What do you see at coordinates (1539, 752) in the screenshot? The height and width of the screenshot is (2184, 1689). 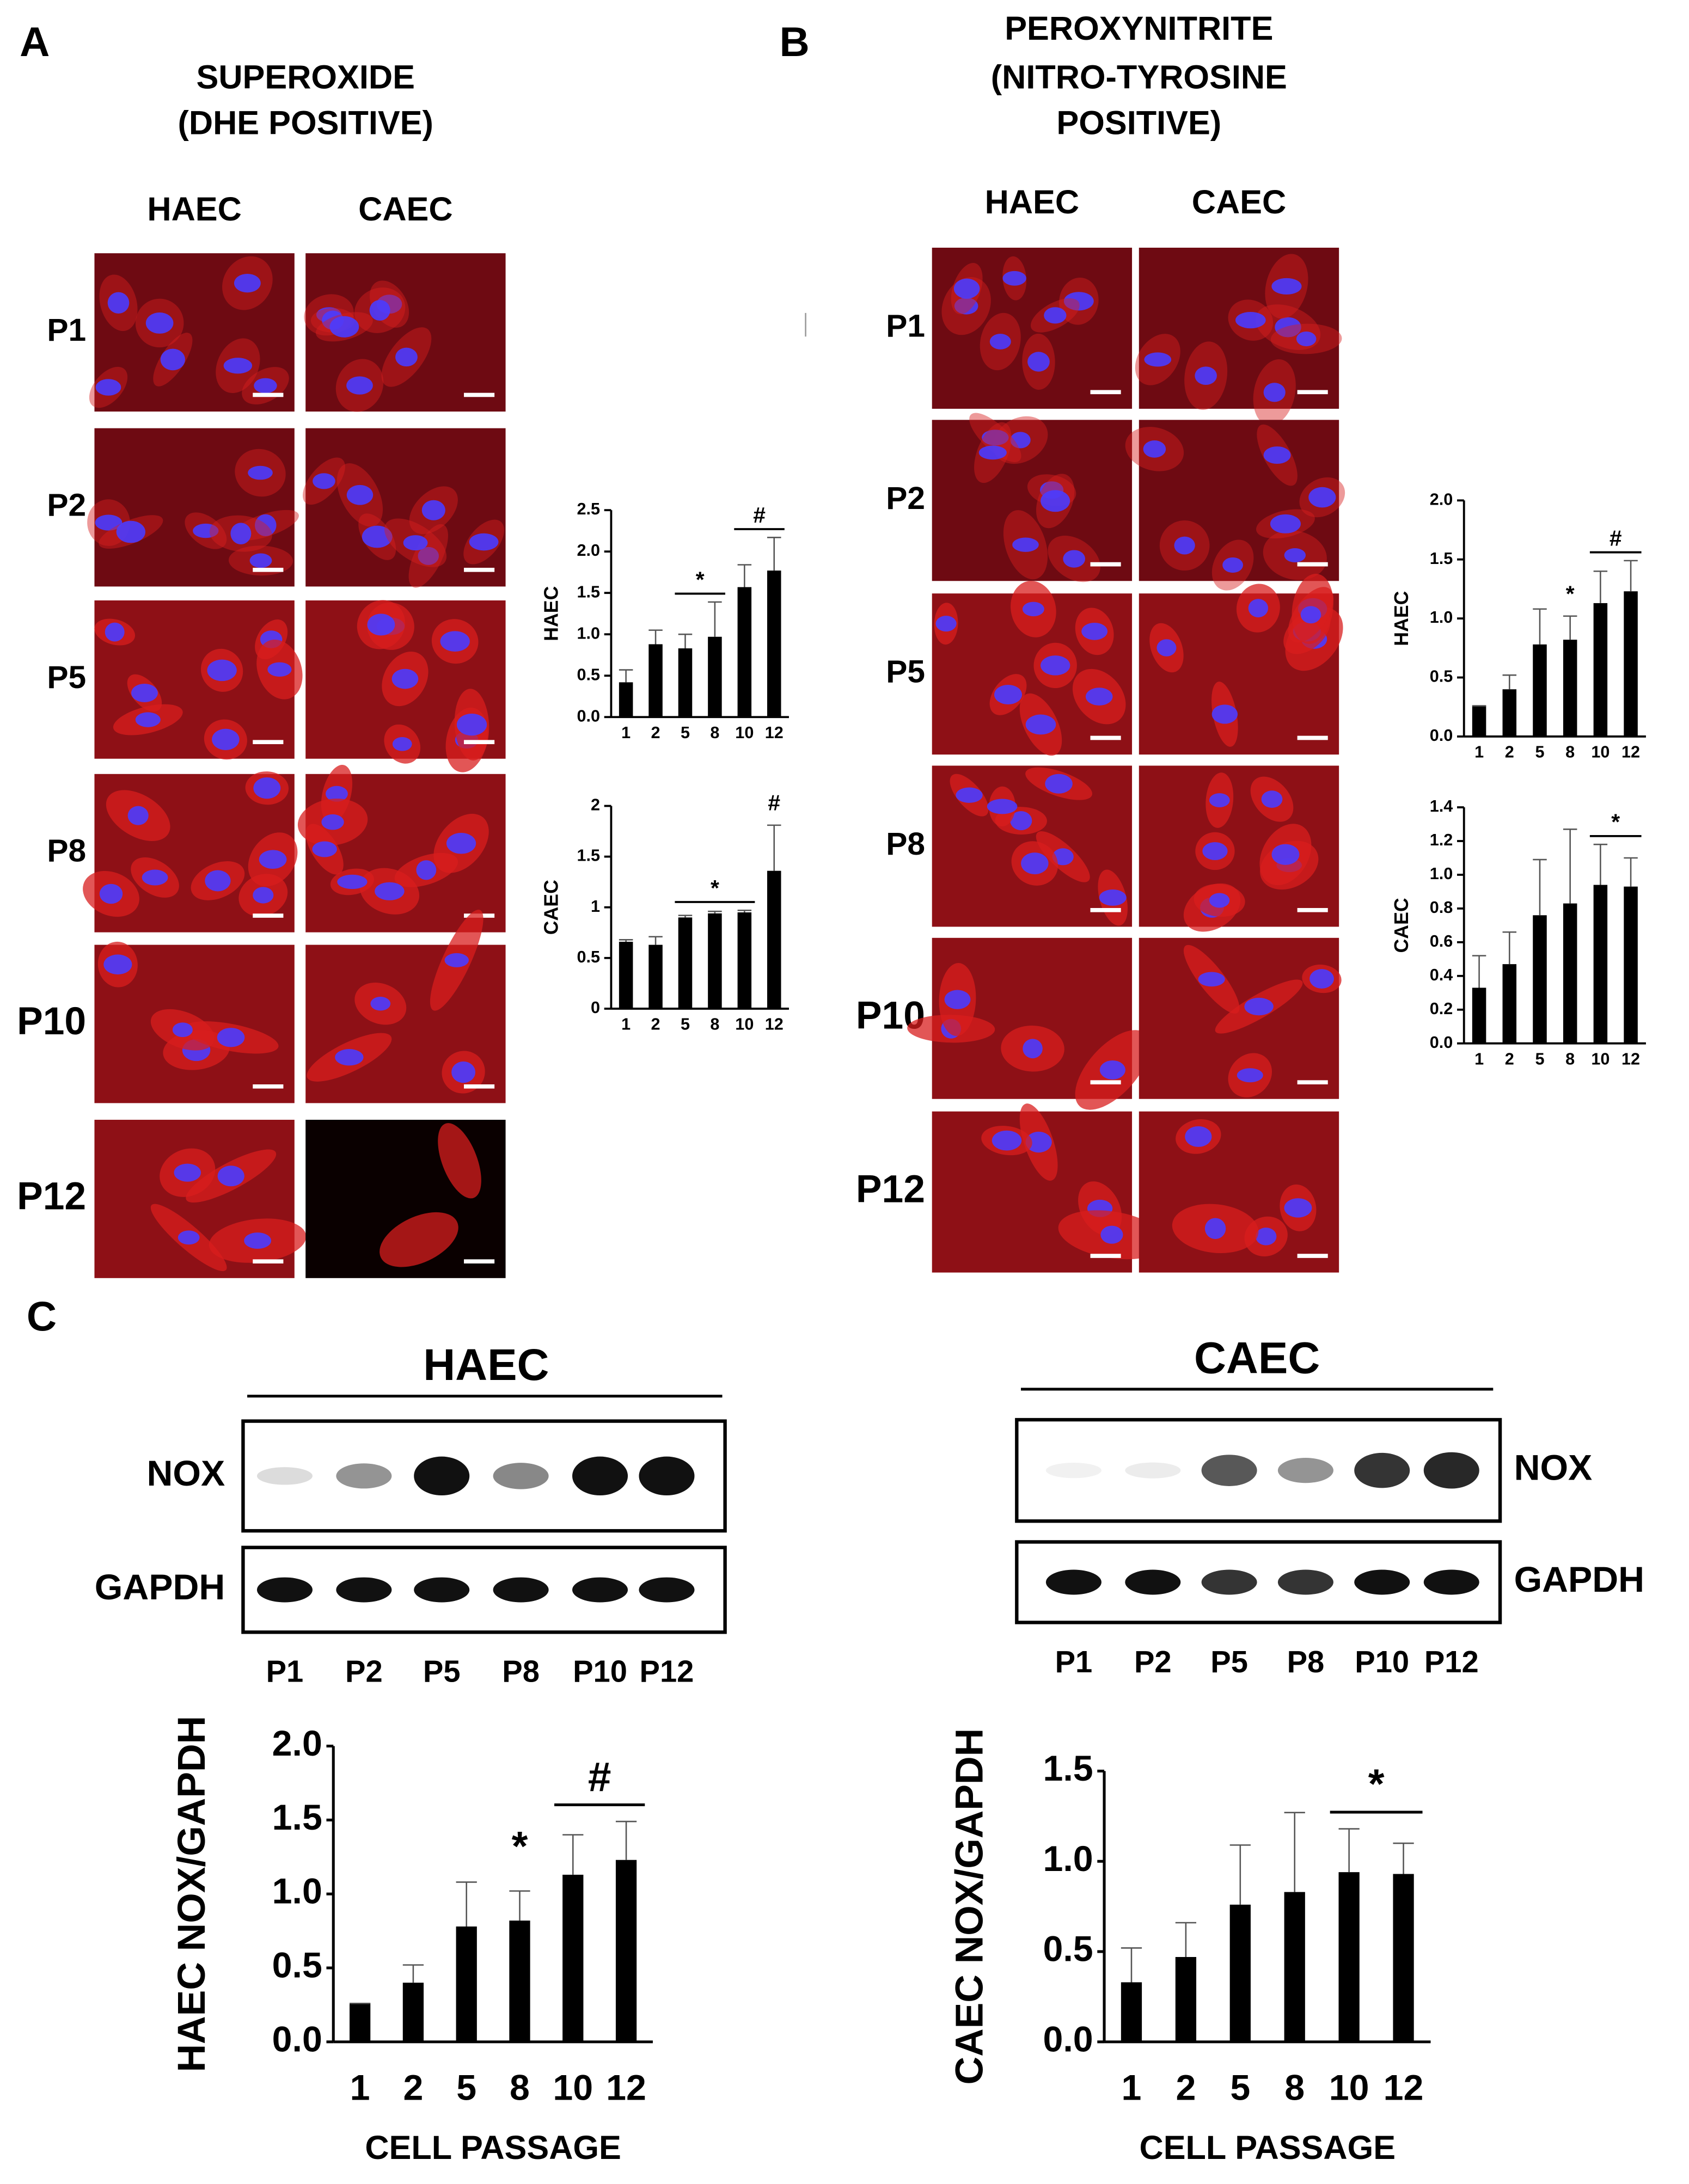 I see `x-tick-label: 5` at bounding box center [1539, 752].